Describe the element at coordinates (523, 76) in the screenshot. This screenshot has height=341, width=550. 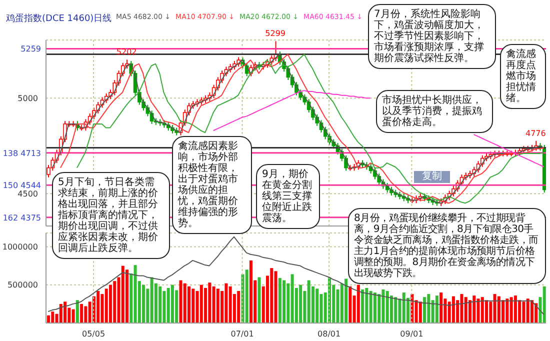
I see `annotation: 禽流感再度点燃市场担忧情绪。` at that location.